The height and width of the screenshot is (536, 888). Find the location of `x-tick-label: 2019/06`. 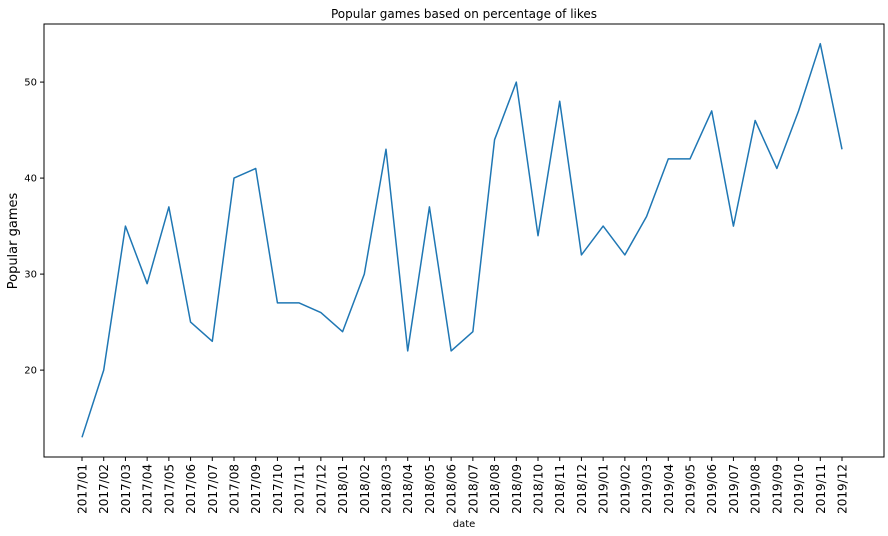

x-tick-label: 2019/06 is located at coordinates (712, 489).